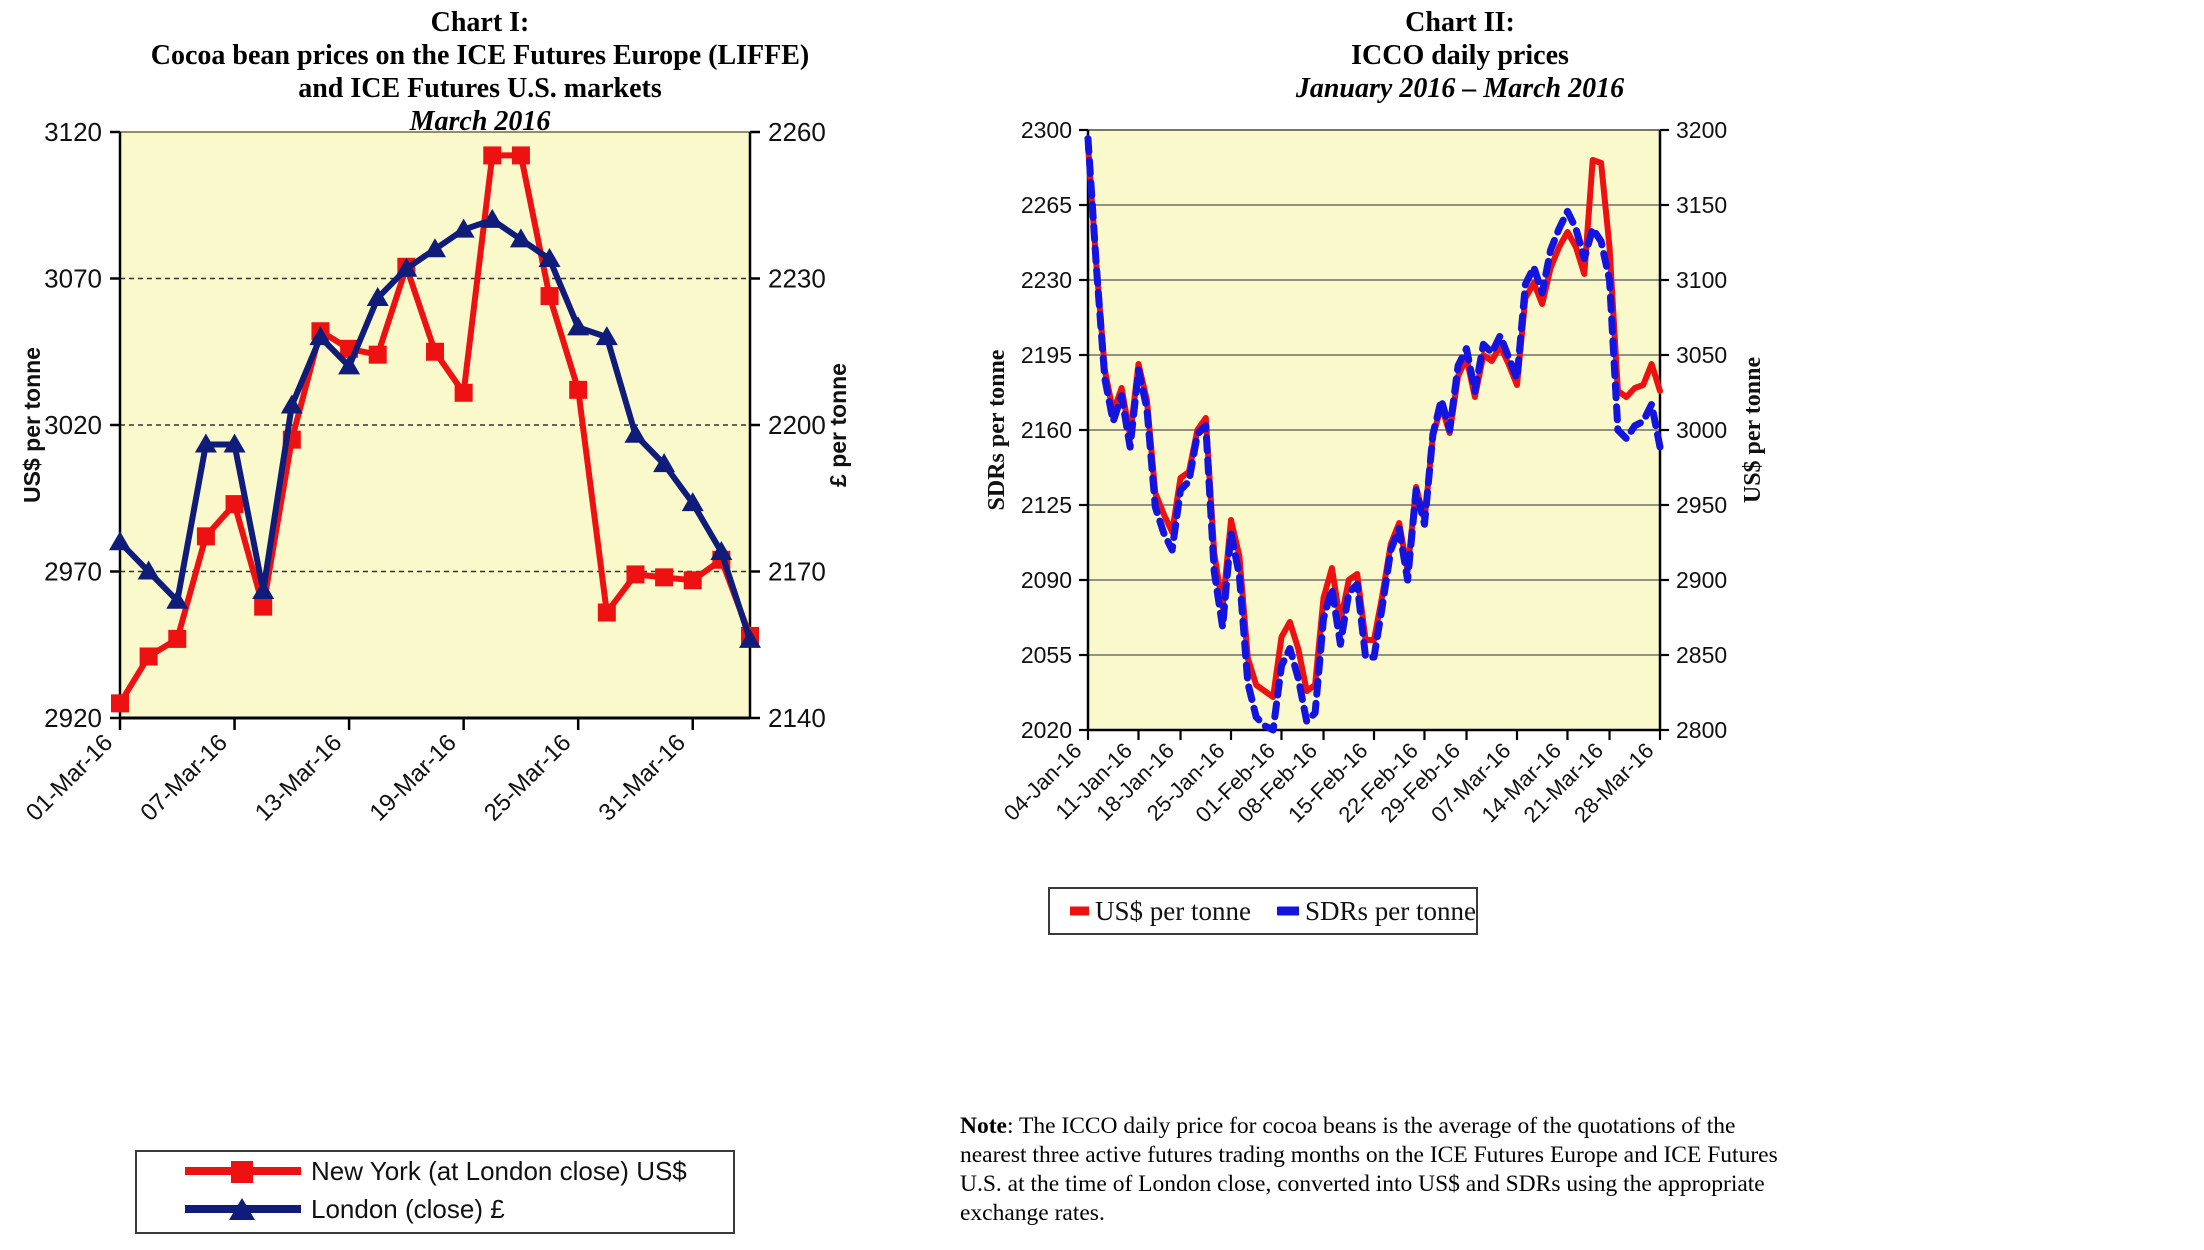 This screenshot has width=2204, height=1250. I want to click on svg-text: 2020, so click(1046, 730).